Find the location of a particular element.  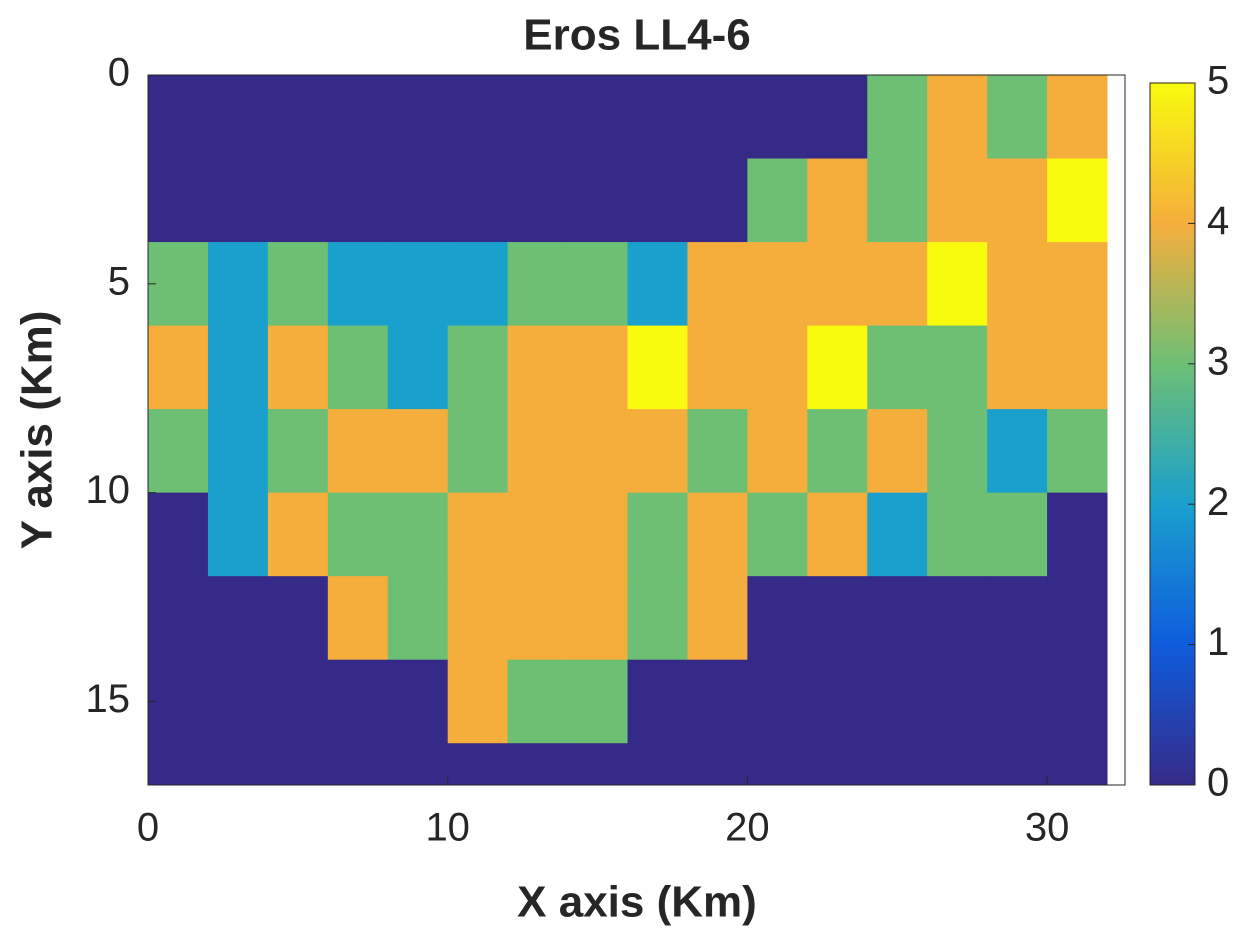

y-axis-label: Y axis (Km) is located at coordinates (37, 430).